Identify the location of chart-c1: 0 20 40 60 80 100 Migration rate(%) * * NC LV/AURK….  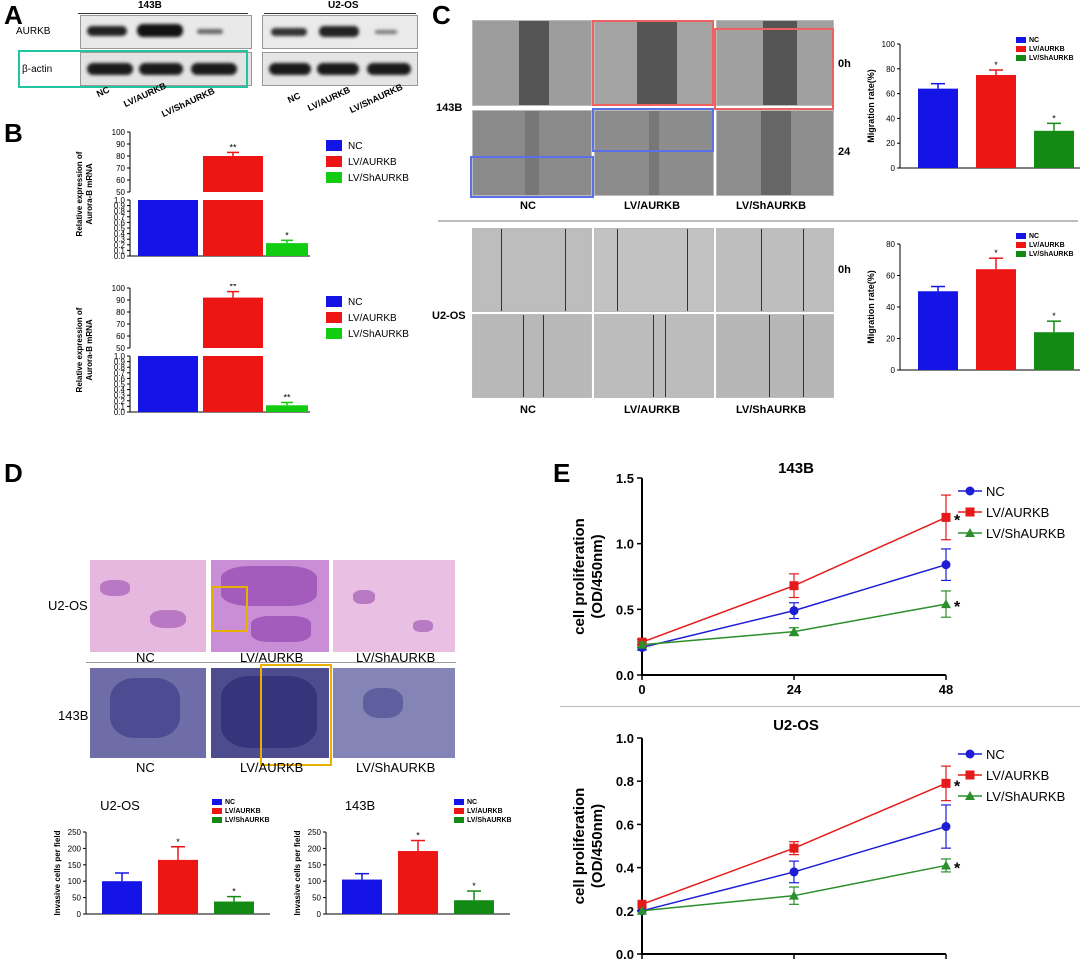
(973, 105).